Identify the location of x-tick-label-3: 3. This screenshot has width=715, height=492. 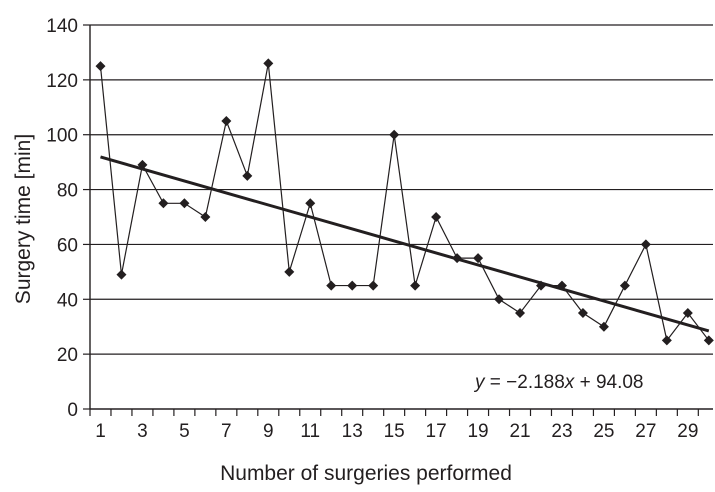
(142, 431).